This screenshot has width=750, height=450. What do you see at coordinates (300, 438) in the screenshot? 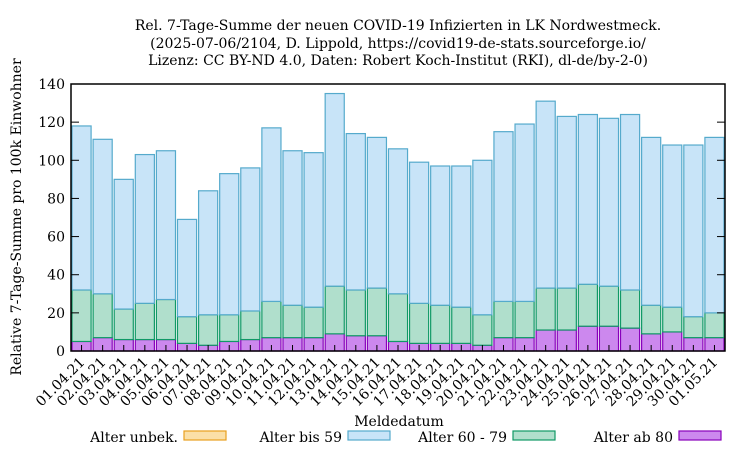
I see `legend-label: Alter bis 59` at bounding box center [300, 438].